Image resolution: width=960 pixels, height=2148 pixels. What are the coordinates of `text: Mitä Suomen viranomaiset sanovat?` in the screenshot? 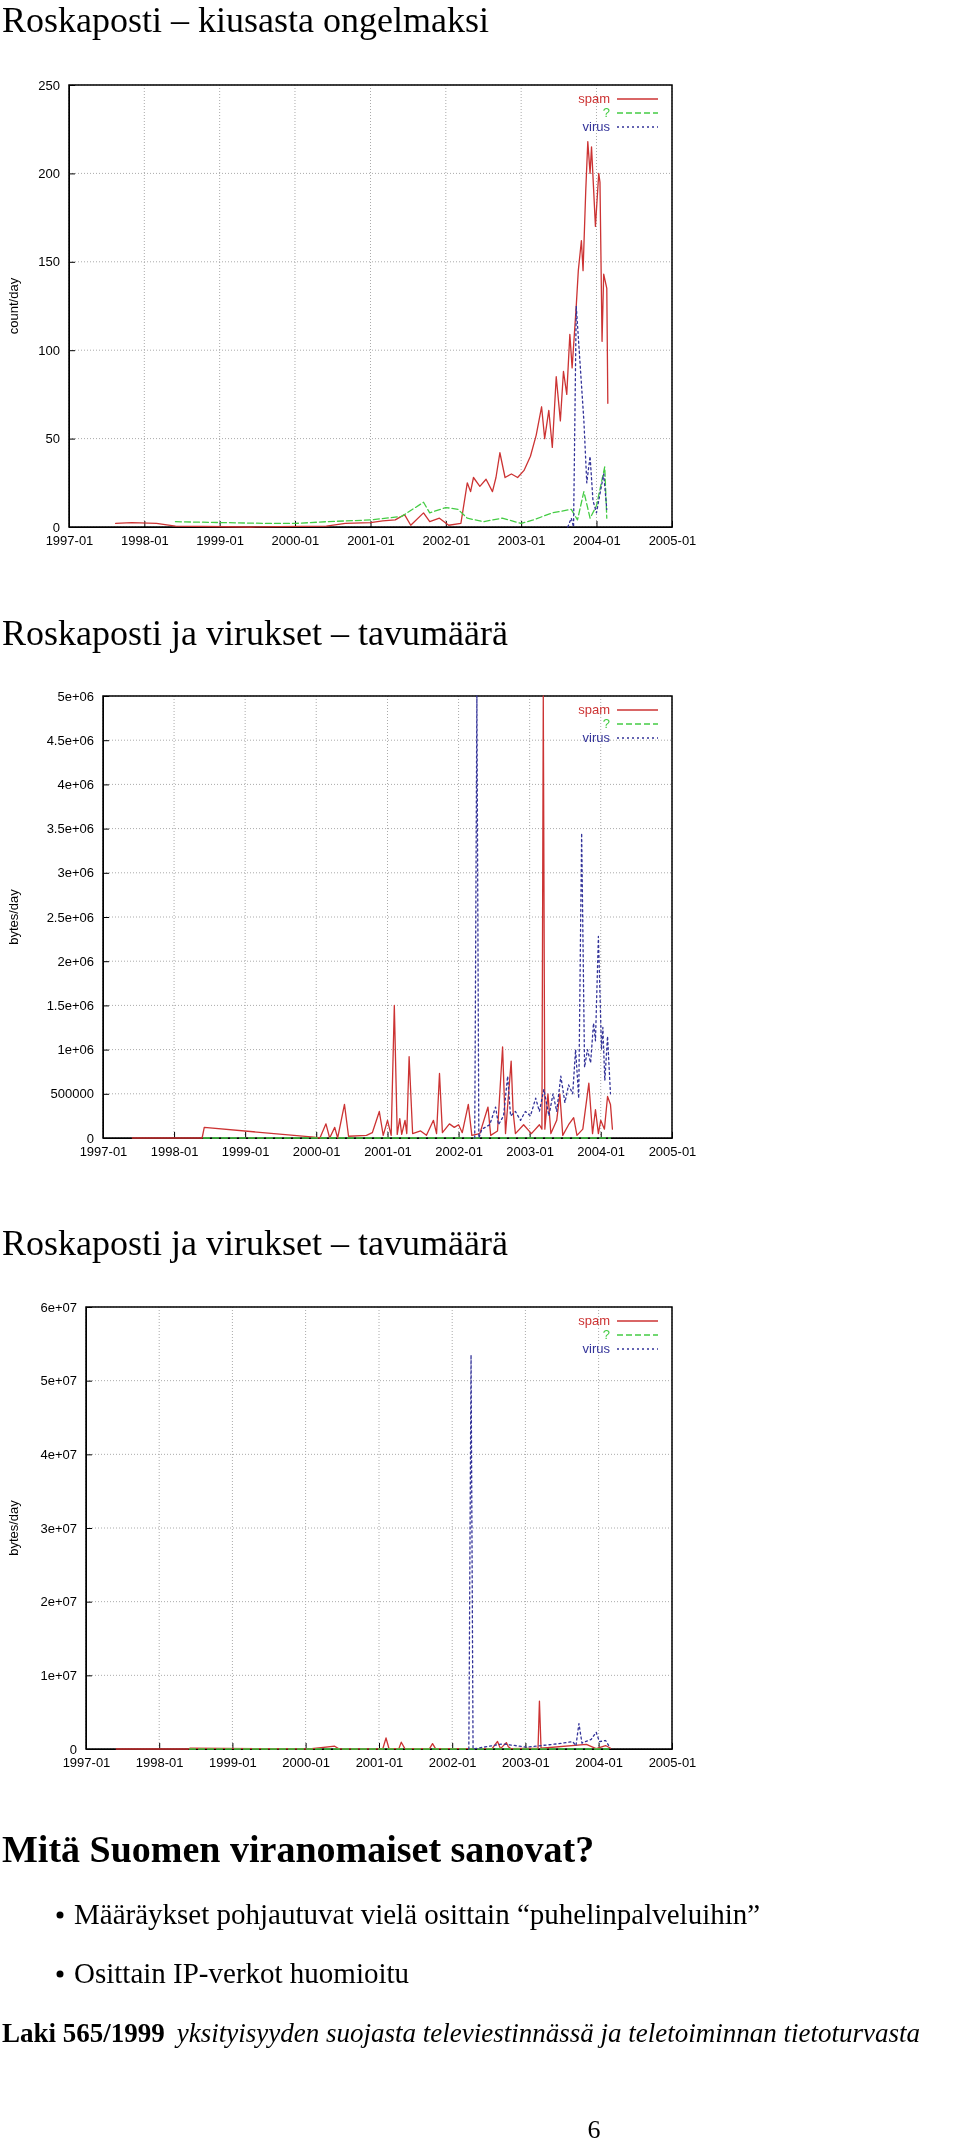 It's located at (298, 1849).